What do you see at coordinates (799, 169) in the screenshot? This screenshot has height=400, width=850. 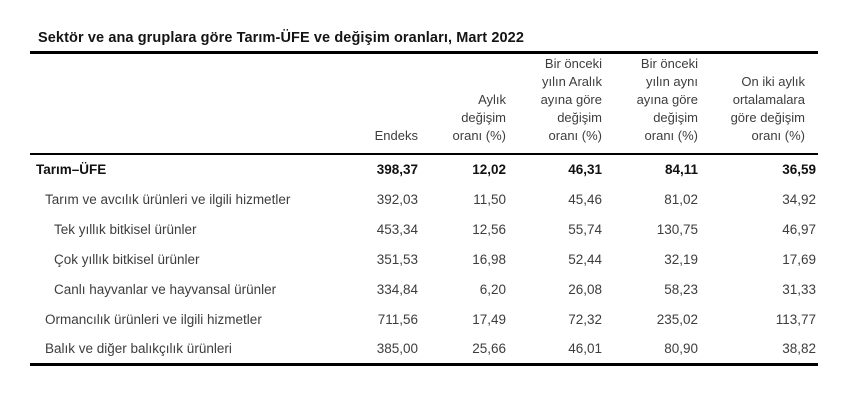 I see `cell-value: 36,59` at bounding box center [799, 169].